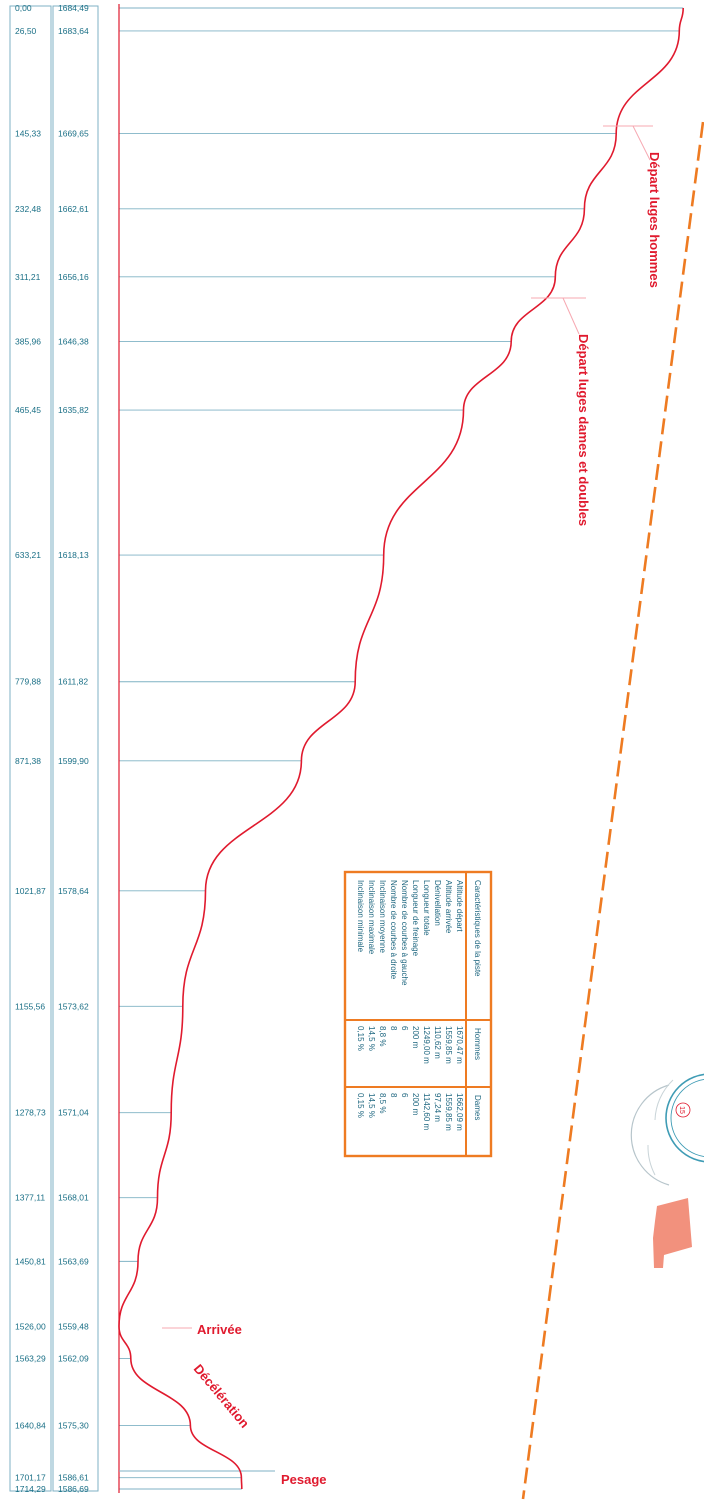 The height and width of the screenshot is (1501, 704). I want to click on distance-label: 1377,11, so click(30, 1198).